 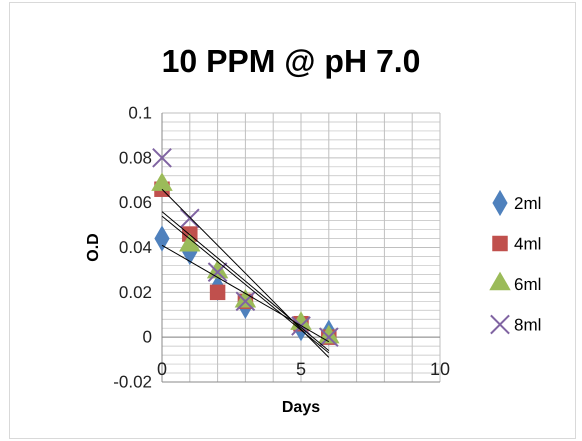 What do you see at coordinates (162, 368) in the screenshot?
I see `x-tick-label: 0` at bounding box center [162, 368].